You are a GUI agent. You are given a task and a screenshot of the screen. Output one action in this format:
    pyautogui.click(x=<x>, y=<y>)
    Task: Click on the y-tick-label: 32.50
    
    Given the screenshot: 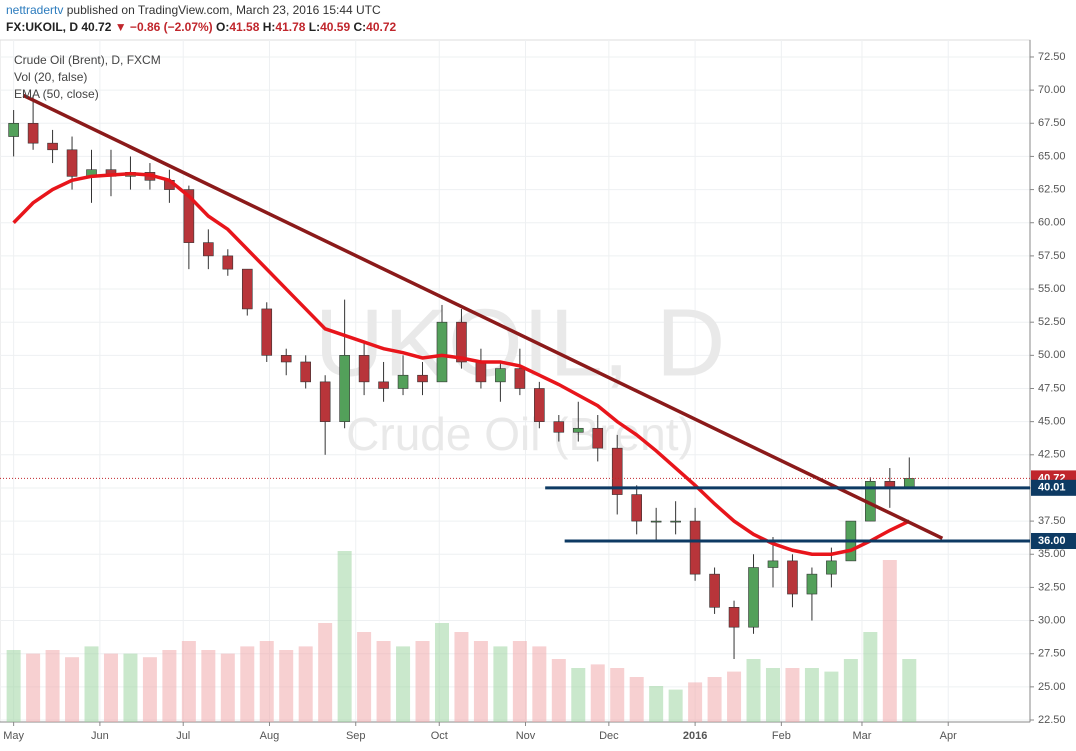 What is the action you would take?
    pyautogui.click(x=1052, y=587)
    